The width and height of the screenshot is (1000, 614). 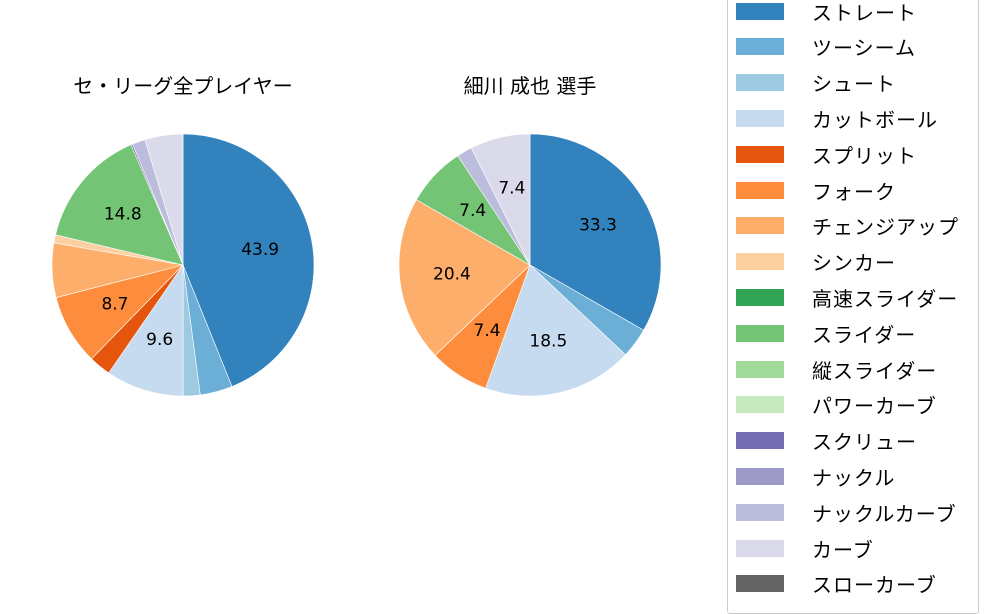 What do you see at coordinates (875, 119) in the screenshot?
I see `legend-label: カットボール` at bounding box center [875, 119].